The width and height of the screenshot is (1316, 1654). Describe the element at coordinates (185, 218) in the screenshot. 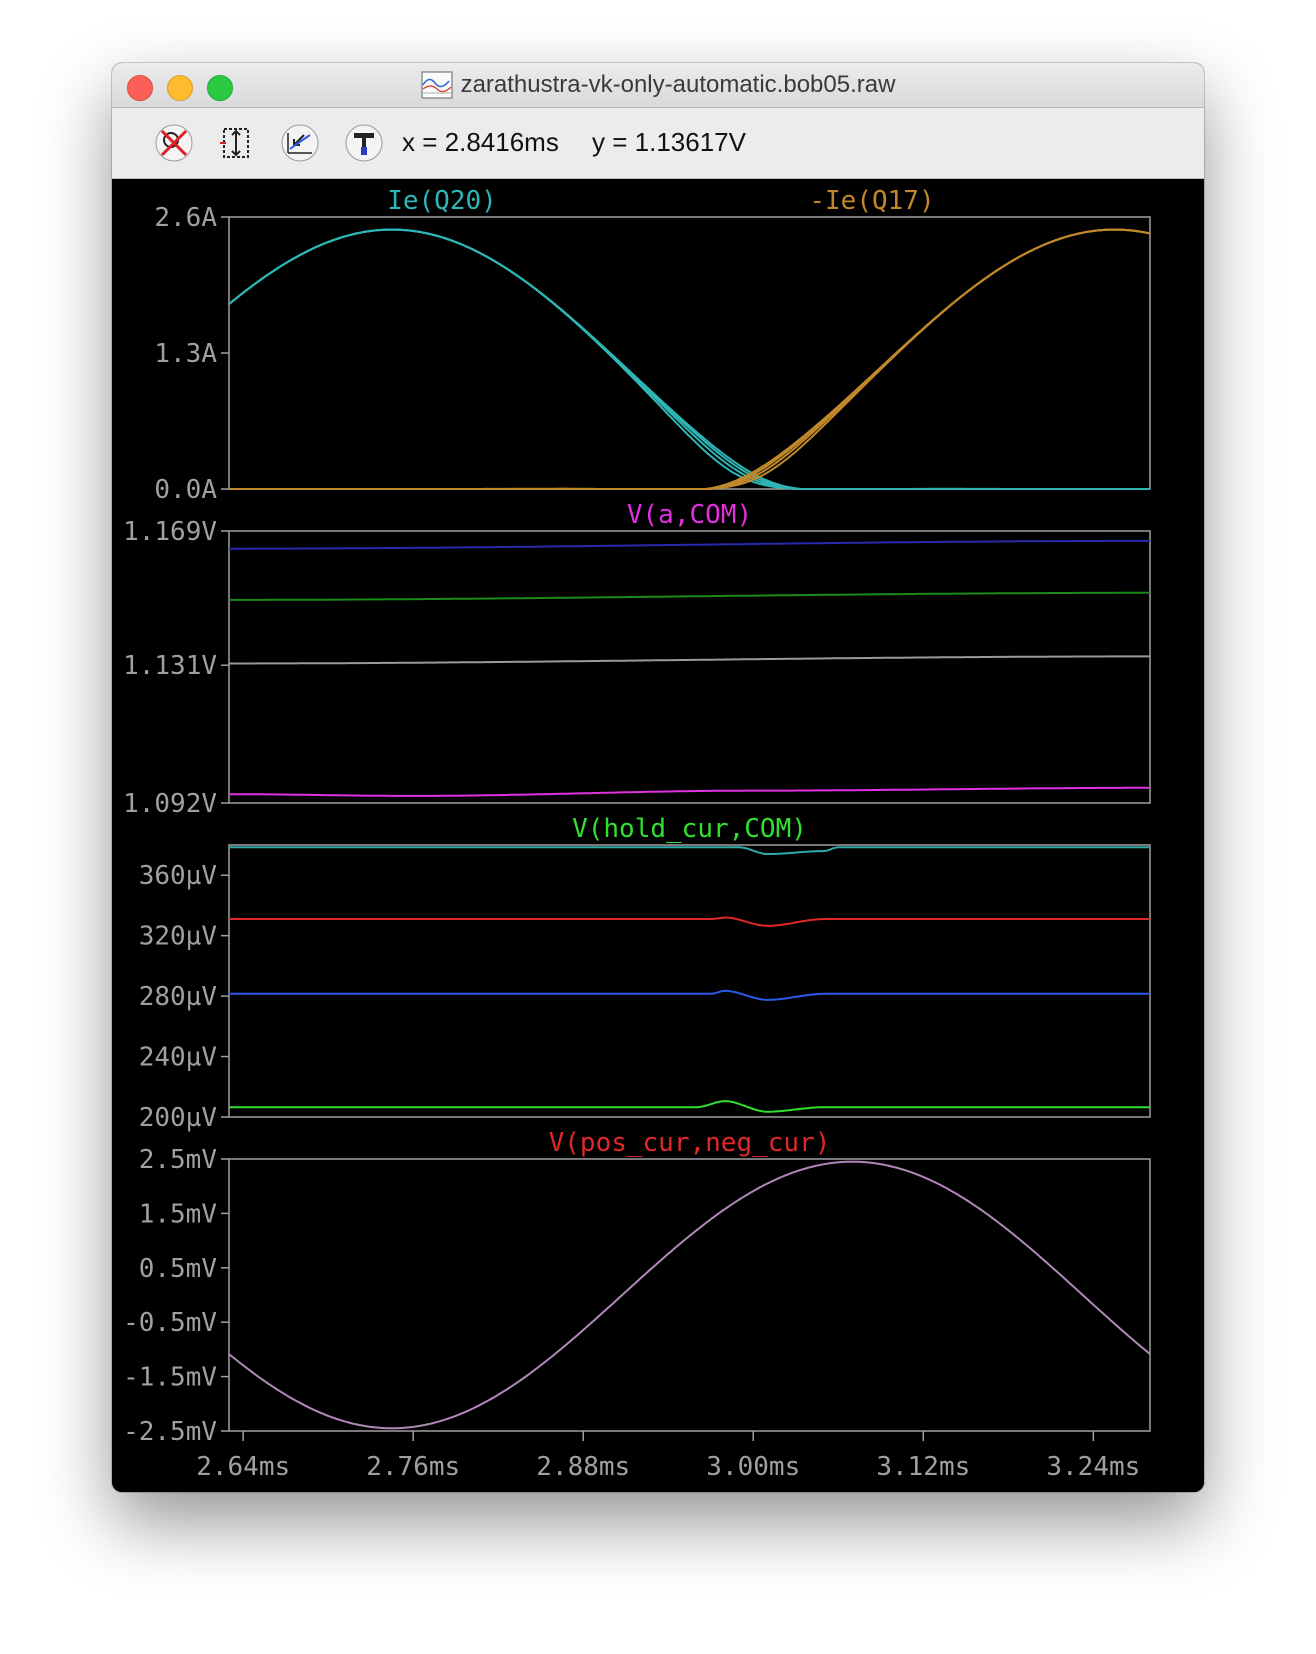

I see `y-tick-label: 2.6A` at that location.